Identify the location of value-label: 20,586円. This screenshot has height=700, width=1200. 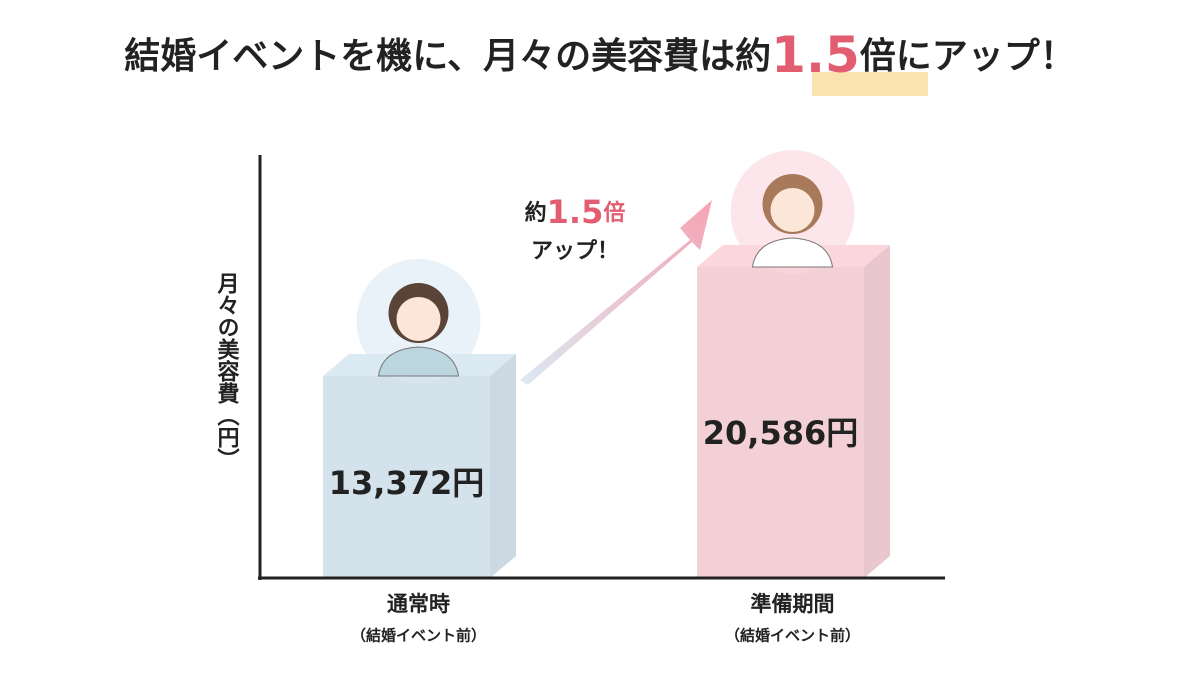
(781, 433).